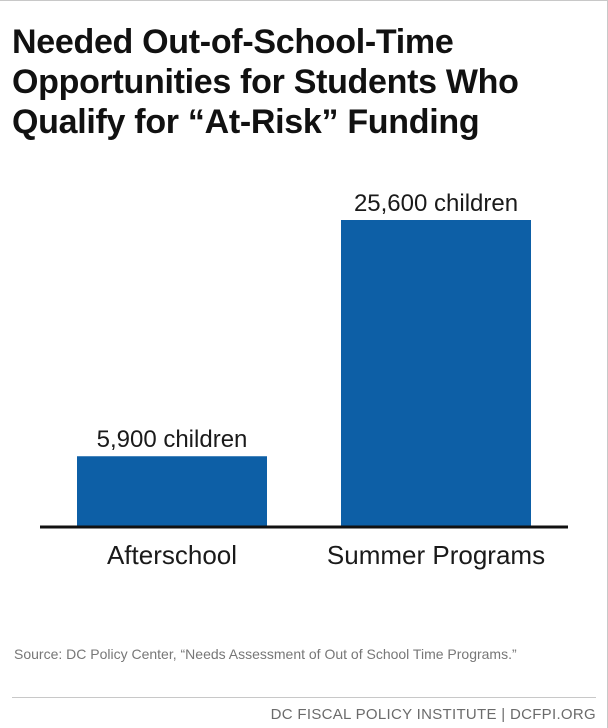  Describe the element at coordinates (436, 555) in the screenshot. I see `category-label: Summer Programs` at that location.